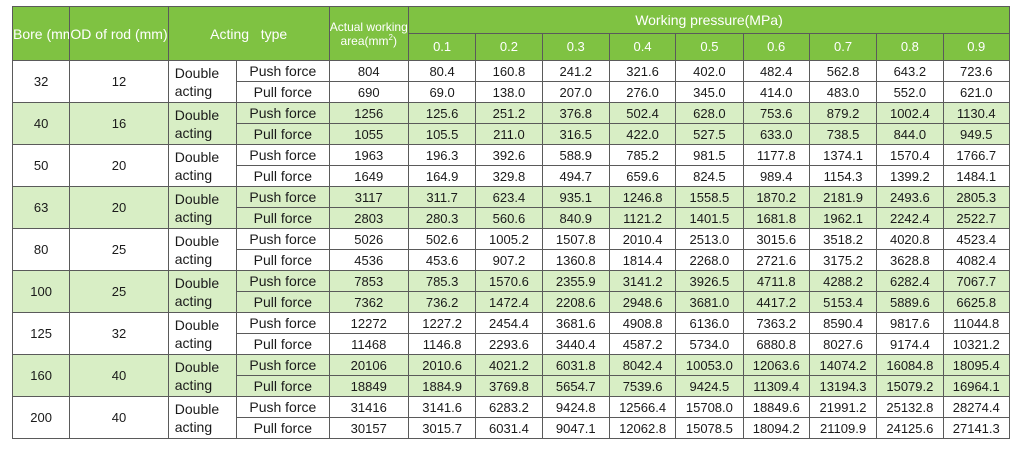  What do you see at coordinates (976, 407) in the screenshot?
I see `force-value-cell: 28274.4` at bounding box center [976, 407].